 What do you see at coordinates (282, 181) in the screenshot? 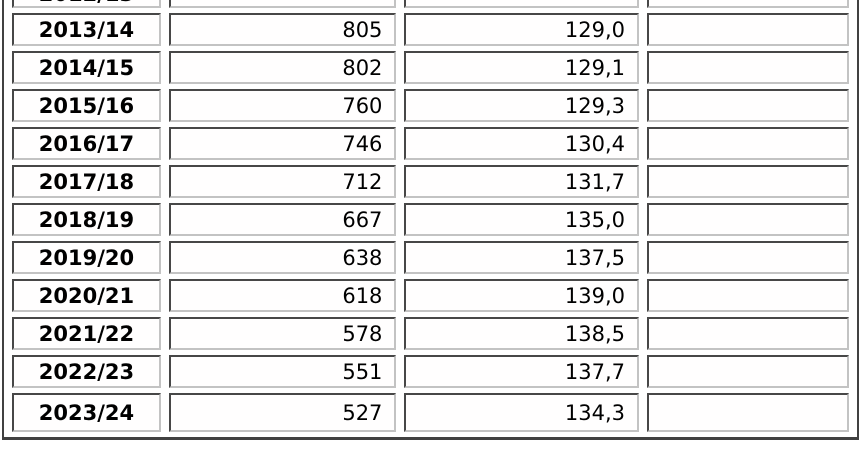
I see `value-a-cell: 712` at bounding box center [282, 181].